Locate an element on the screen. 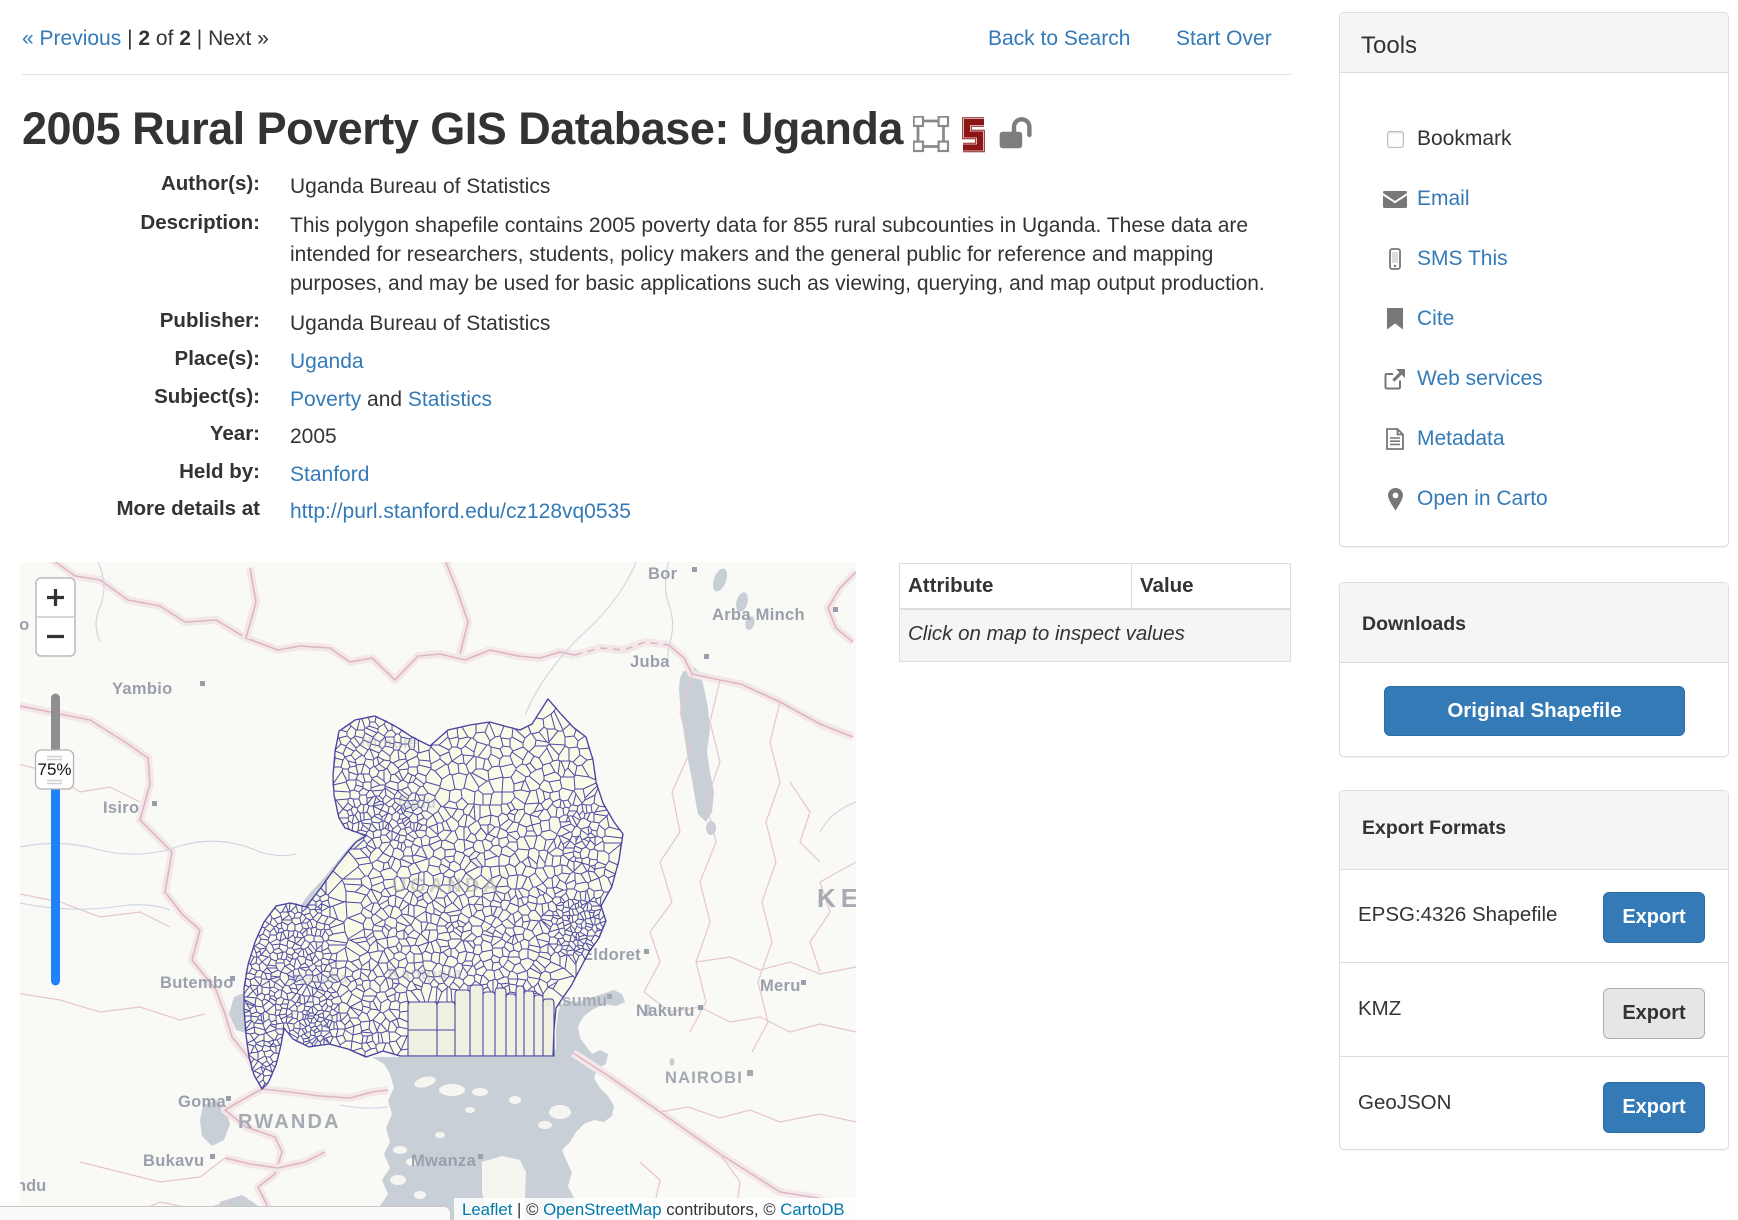 This screenshot has height=1220, width=1738. svg-text: RWANDA is located at coordinates (289, 1122).